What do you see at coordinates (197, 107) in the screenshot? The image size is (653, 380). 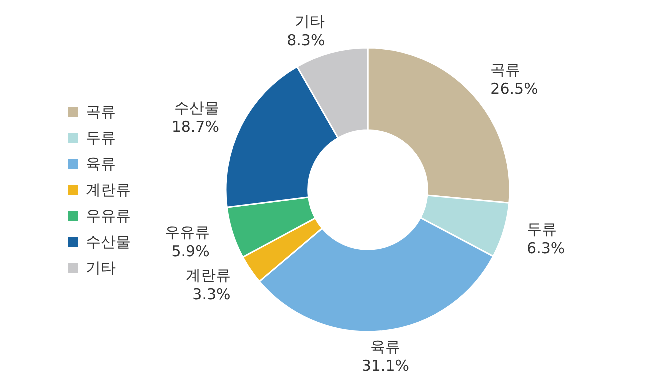 I see `slice-label: 수산물` at bounding box center [197, 107].